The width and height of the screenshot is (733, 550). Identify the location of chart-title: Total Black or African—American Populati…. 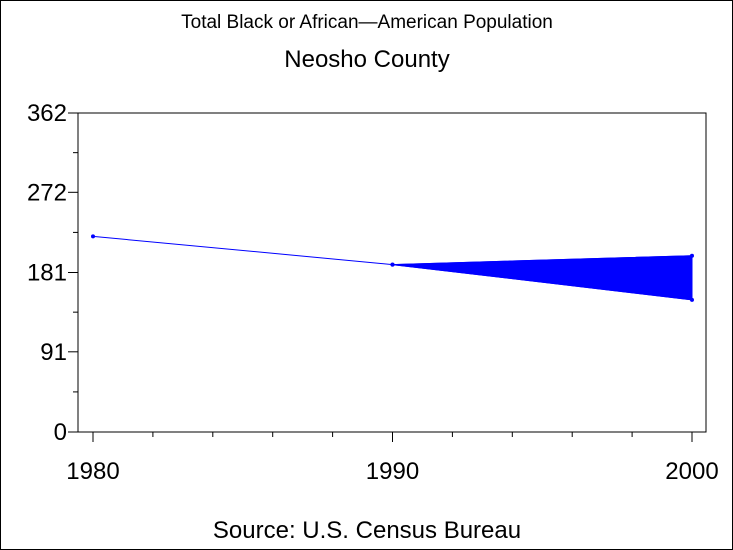
(367, 22).